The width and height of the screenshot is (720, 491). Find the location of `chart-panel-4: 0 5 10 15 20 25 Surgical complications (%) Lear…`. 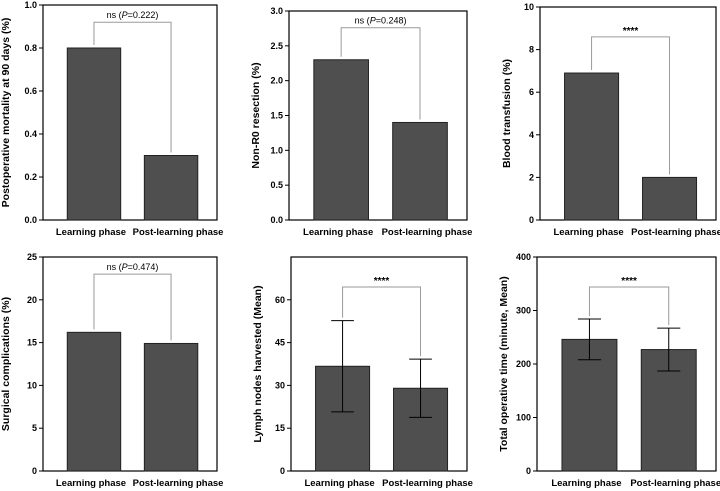

chart-panel-4: 0 5 10 15 20 25 Surgical complications (%) Lear… is located at coordinates (111, 370).